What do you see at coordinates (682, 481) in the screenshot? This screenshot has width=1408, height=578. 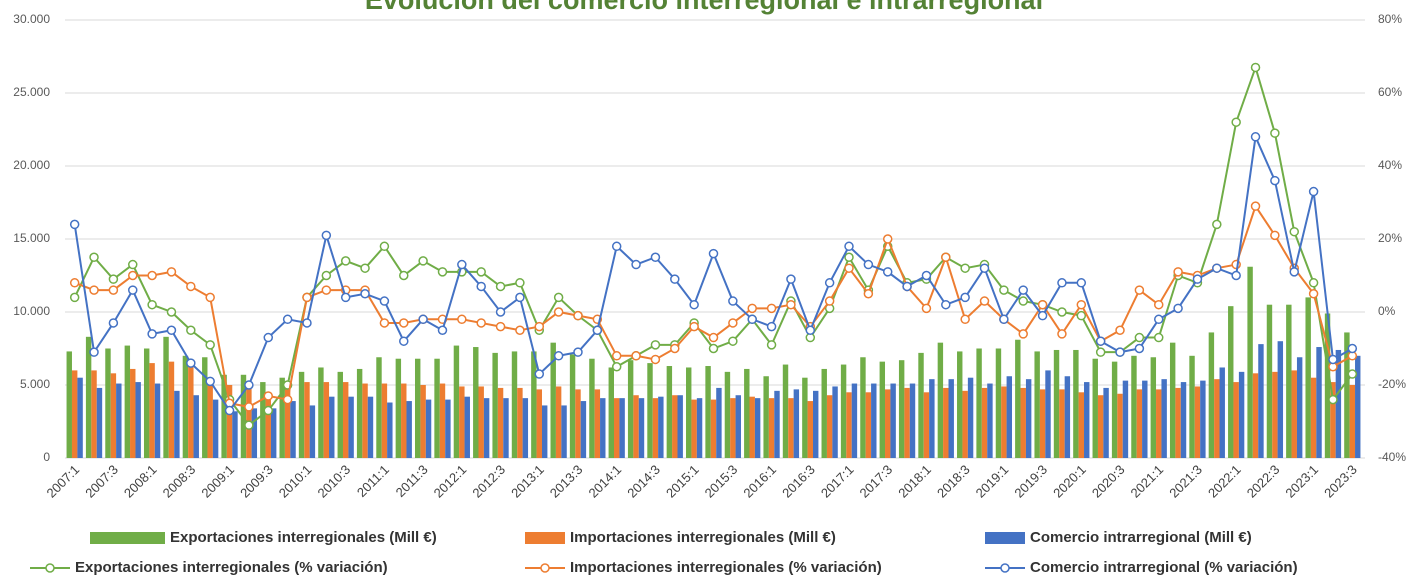 I see `x-tick-label: 2015:1` at bounding box center [682, 481].